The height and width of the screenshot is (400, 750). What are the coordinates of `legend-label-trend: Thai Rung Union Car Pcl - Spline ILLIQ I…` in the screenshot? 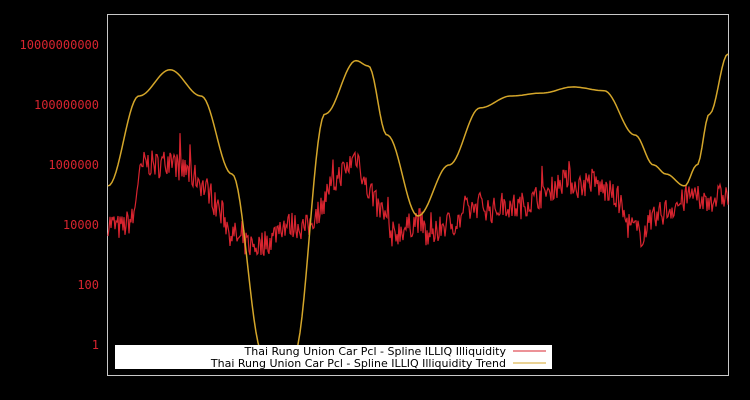 It's located at (358, 363).